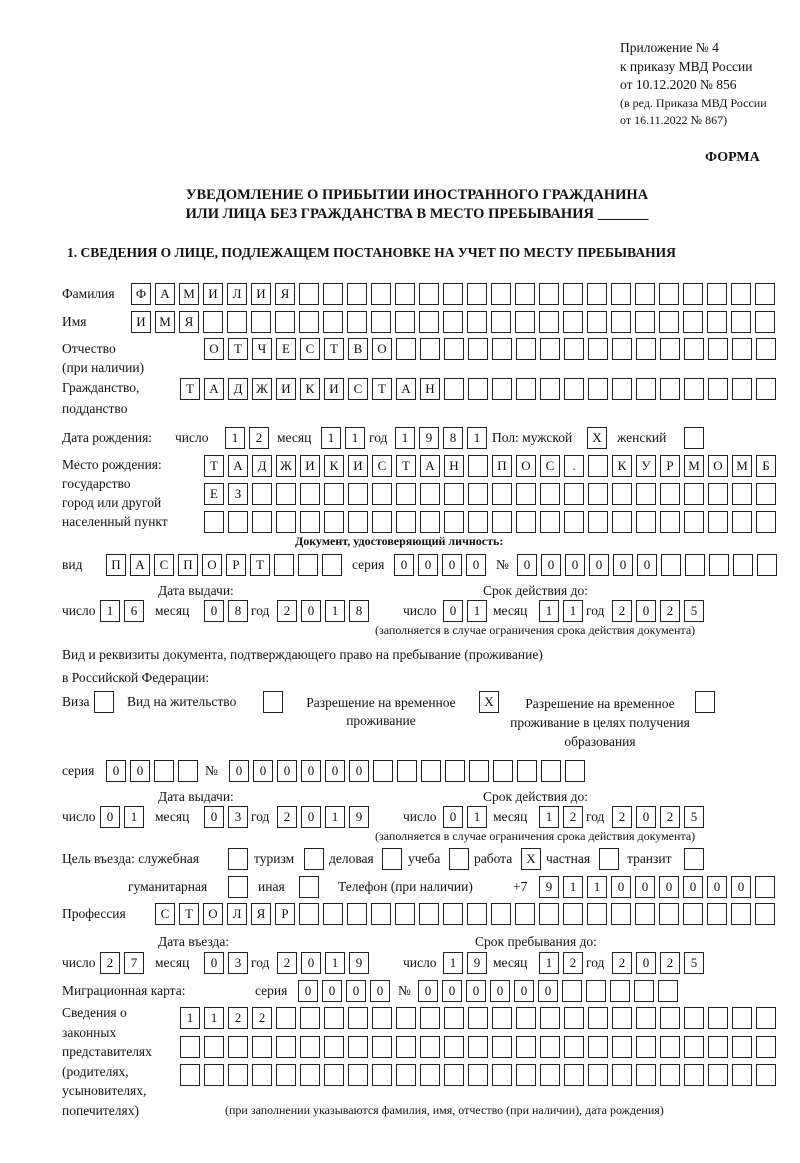 The width and height of the screenshot is (800, 1163). What do you see at coordinates (694, 466) in the screenshot?
I see `char-cell: М` at bounding box center [694, 466].